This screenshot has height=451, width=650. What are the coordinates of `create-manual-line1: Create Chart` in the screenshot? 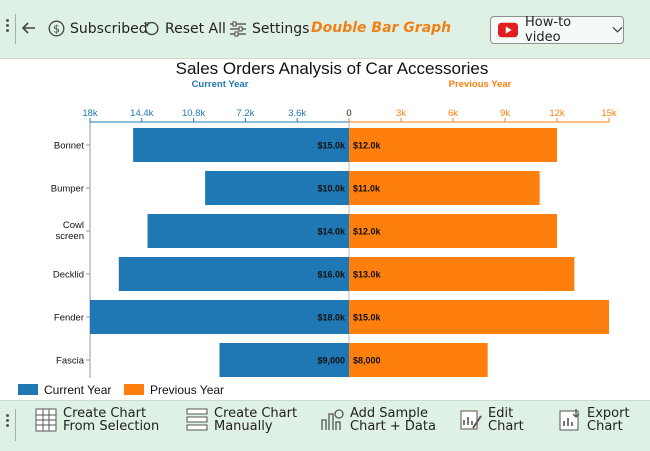 It's located at (256, 413).